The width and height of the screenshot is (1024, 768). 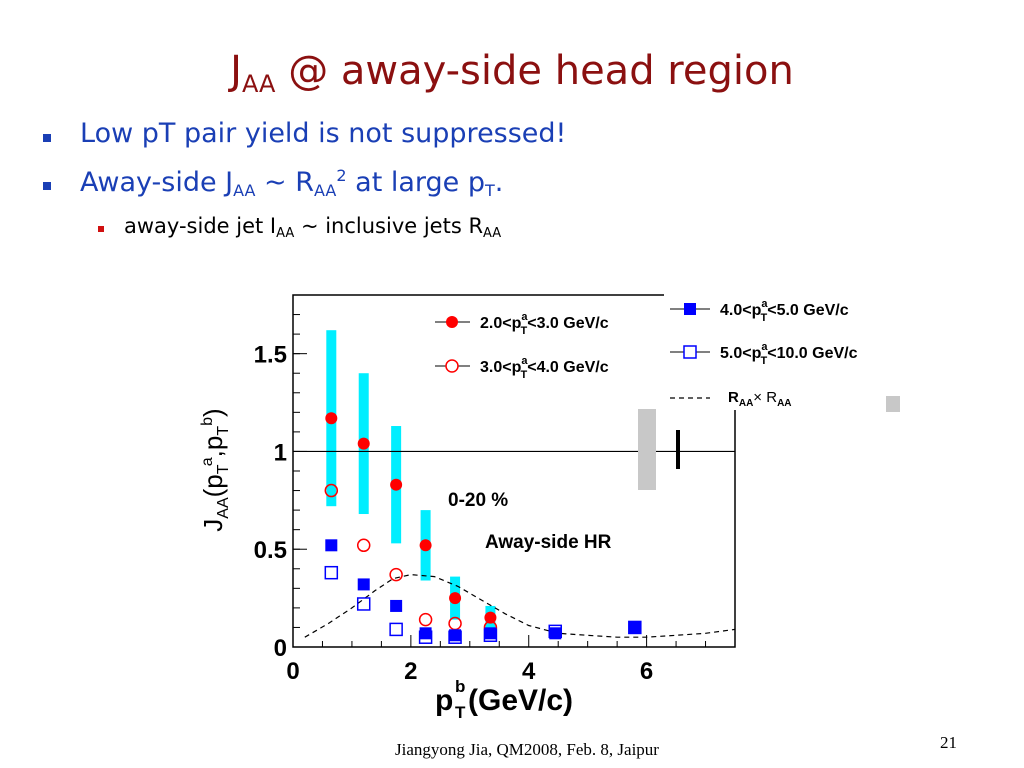 I want to click on slide-page-number: 21, so click(x=948, y=742).